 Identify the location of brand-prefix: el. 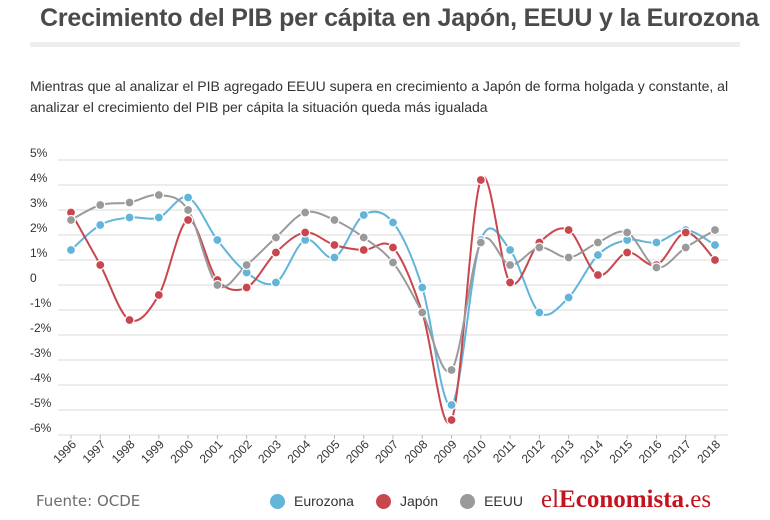
(550, 499).